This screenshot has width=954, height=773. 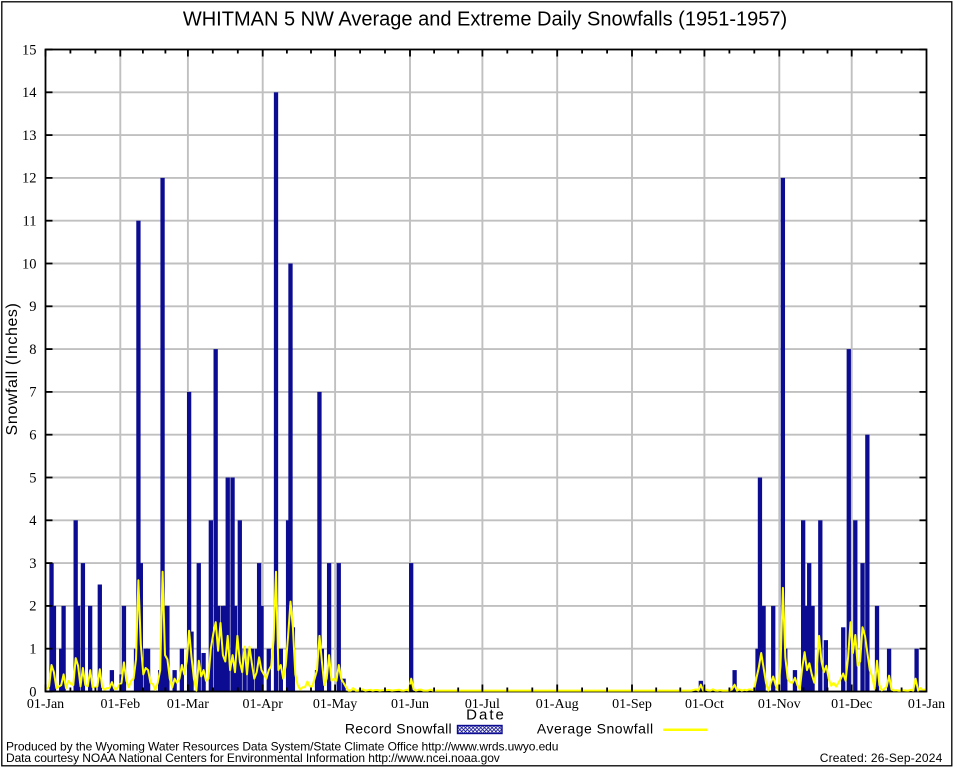 I want to click on svg-text: 11, so click(x=30, y=222).